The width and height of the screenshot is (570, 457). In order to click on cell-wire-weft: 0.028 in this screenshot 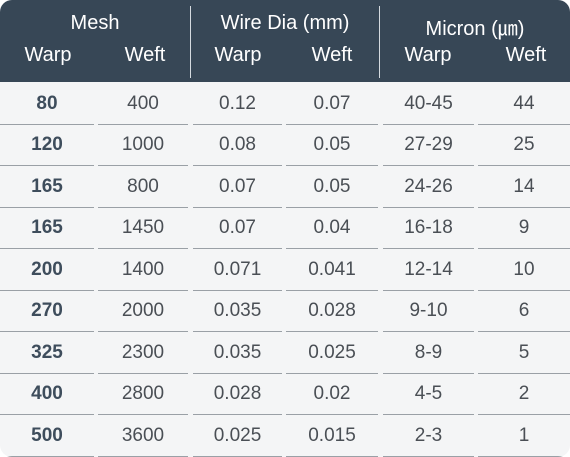, I will do `click(332, 312)`.